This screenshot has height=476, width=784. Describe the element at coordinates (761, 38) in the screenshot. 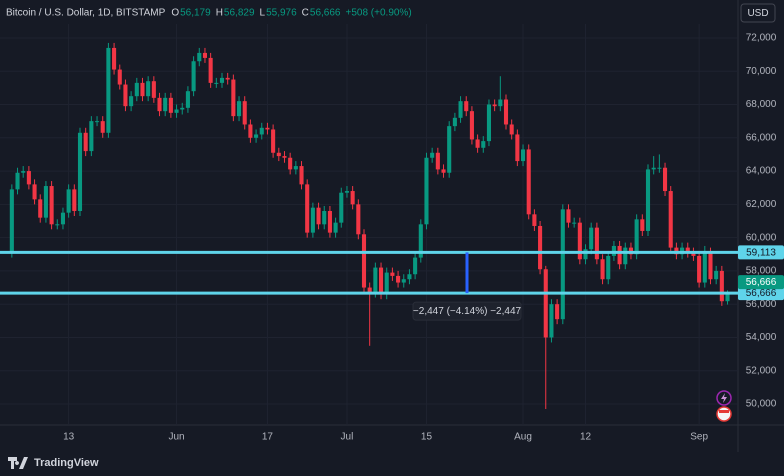

I see `y-tick-label: 72,000` at that location.